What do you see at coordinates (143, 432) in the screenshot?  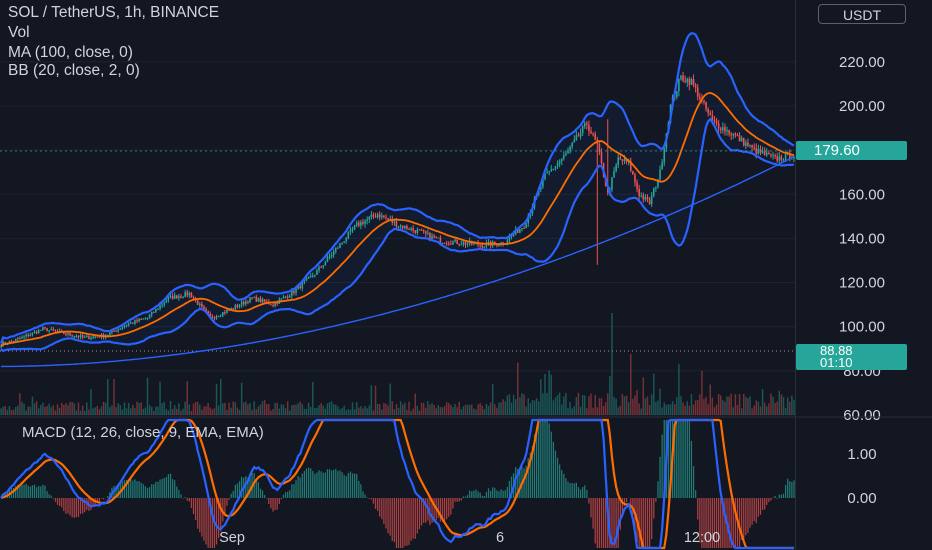 I see `macd-legend: MACD (12, 26, close, 9, EMA, EMA)` at bounding box center [143, 432].